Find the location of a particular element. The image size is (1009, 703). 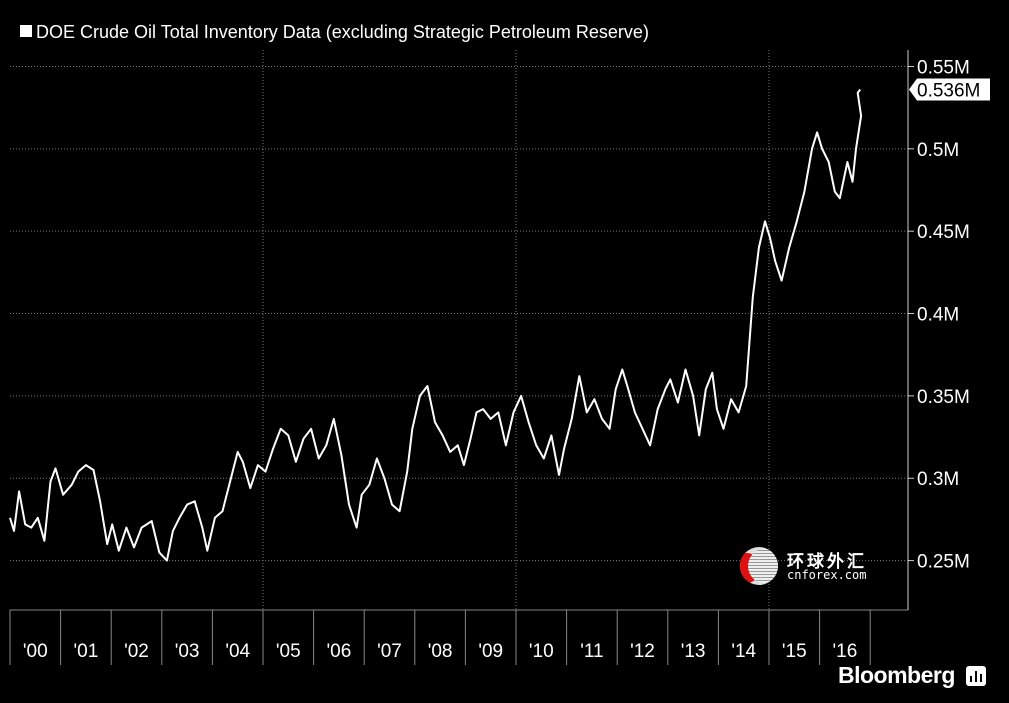

x-tick-label: '06 is located at coordinates (339, 651).